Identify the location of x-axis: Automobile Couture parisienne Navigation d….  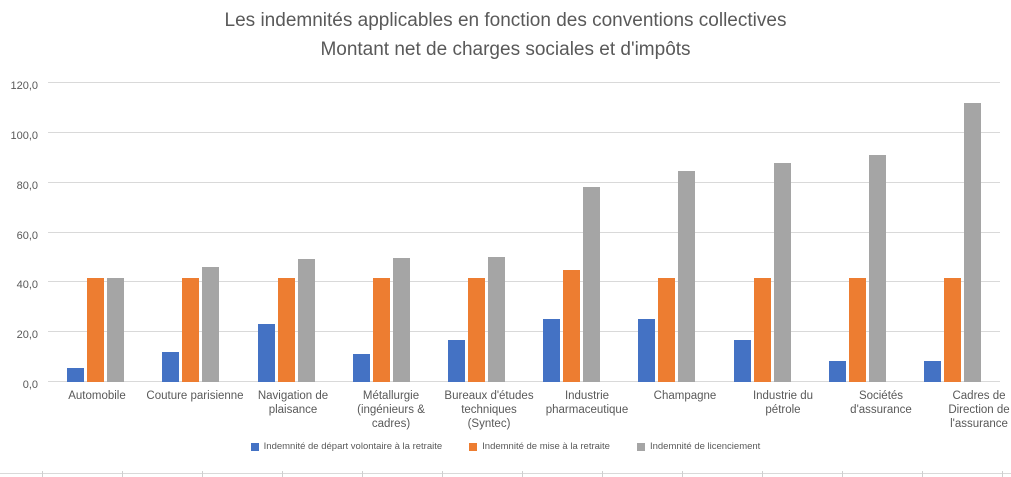
(528, 410).